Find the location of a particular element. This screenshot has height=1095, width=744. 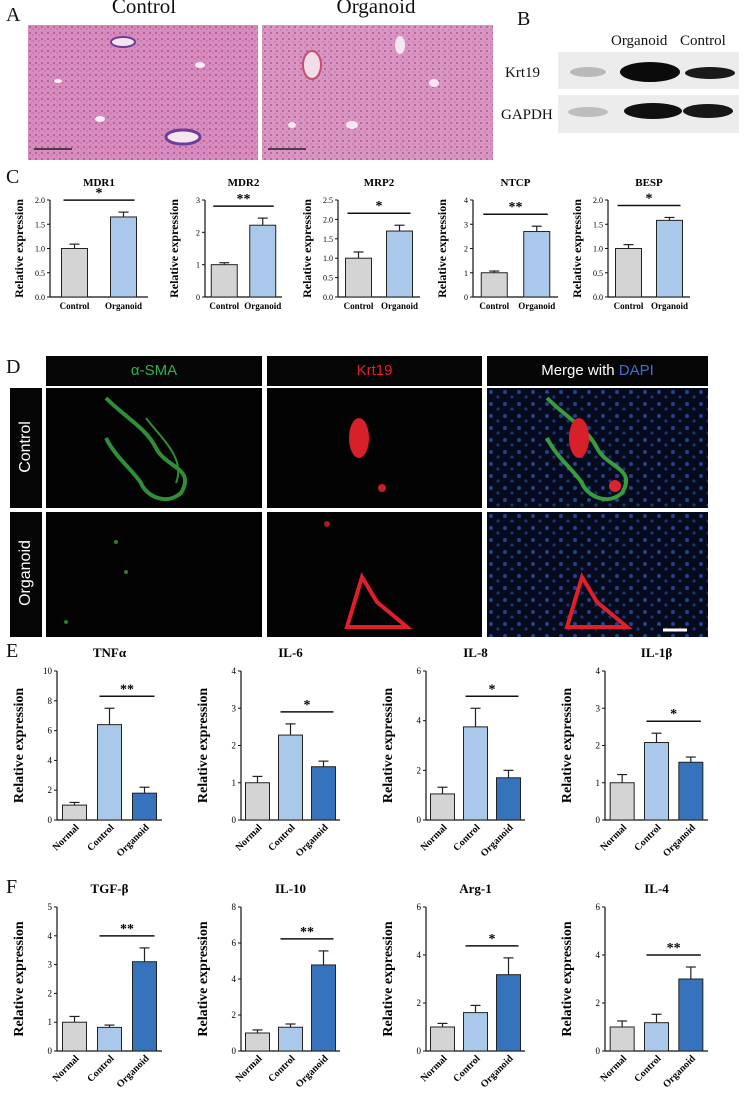

sma-organoid-stain is located at coordinates (96, 582).